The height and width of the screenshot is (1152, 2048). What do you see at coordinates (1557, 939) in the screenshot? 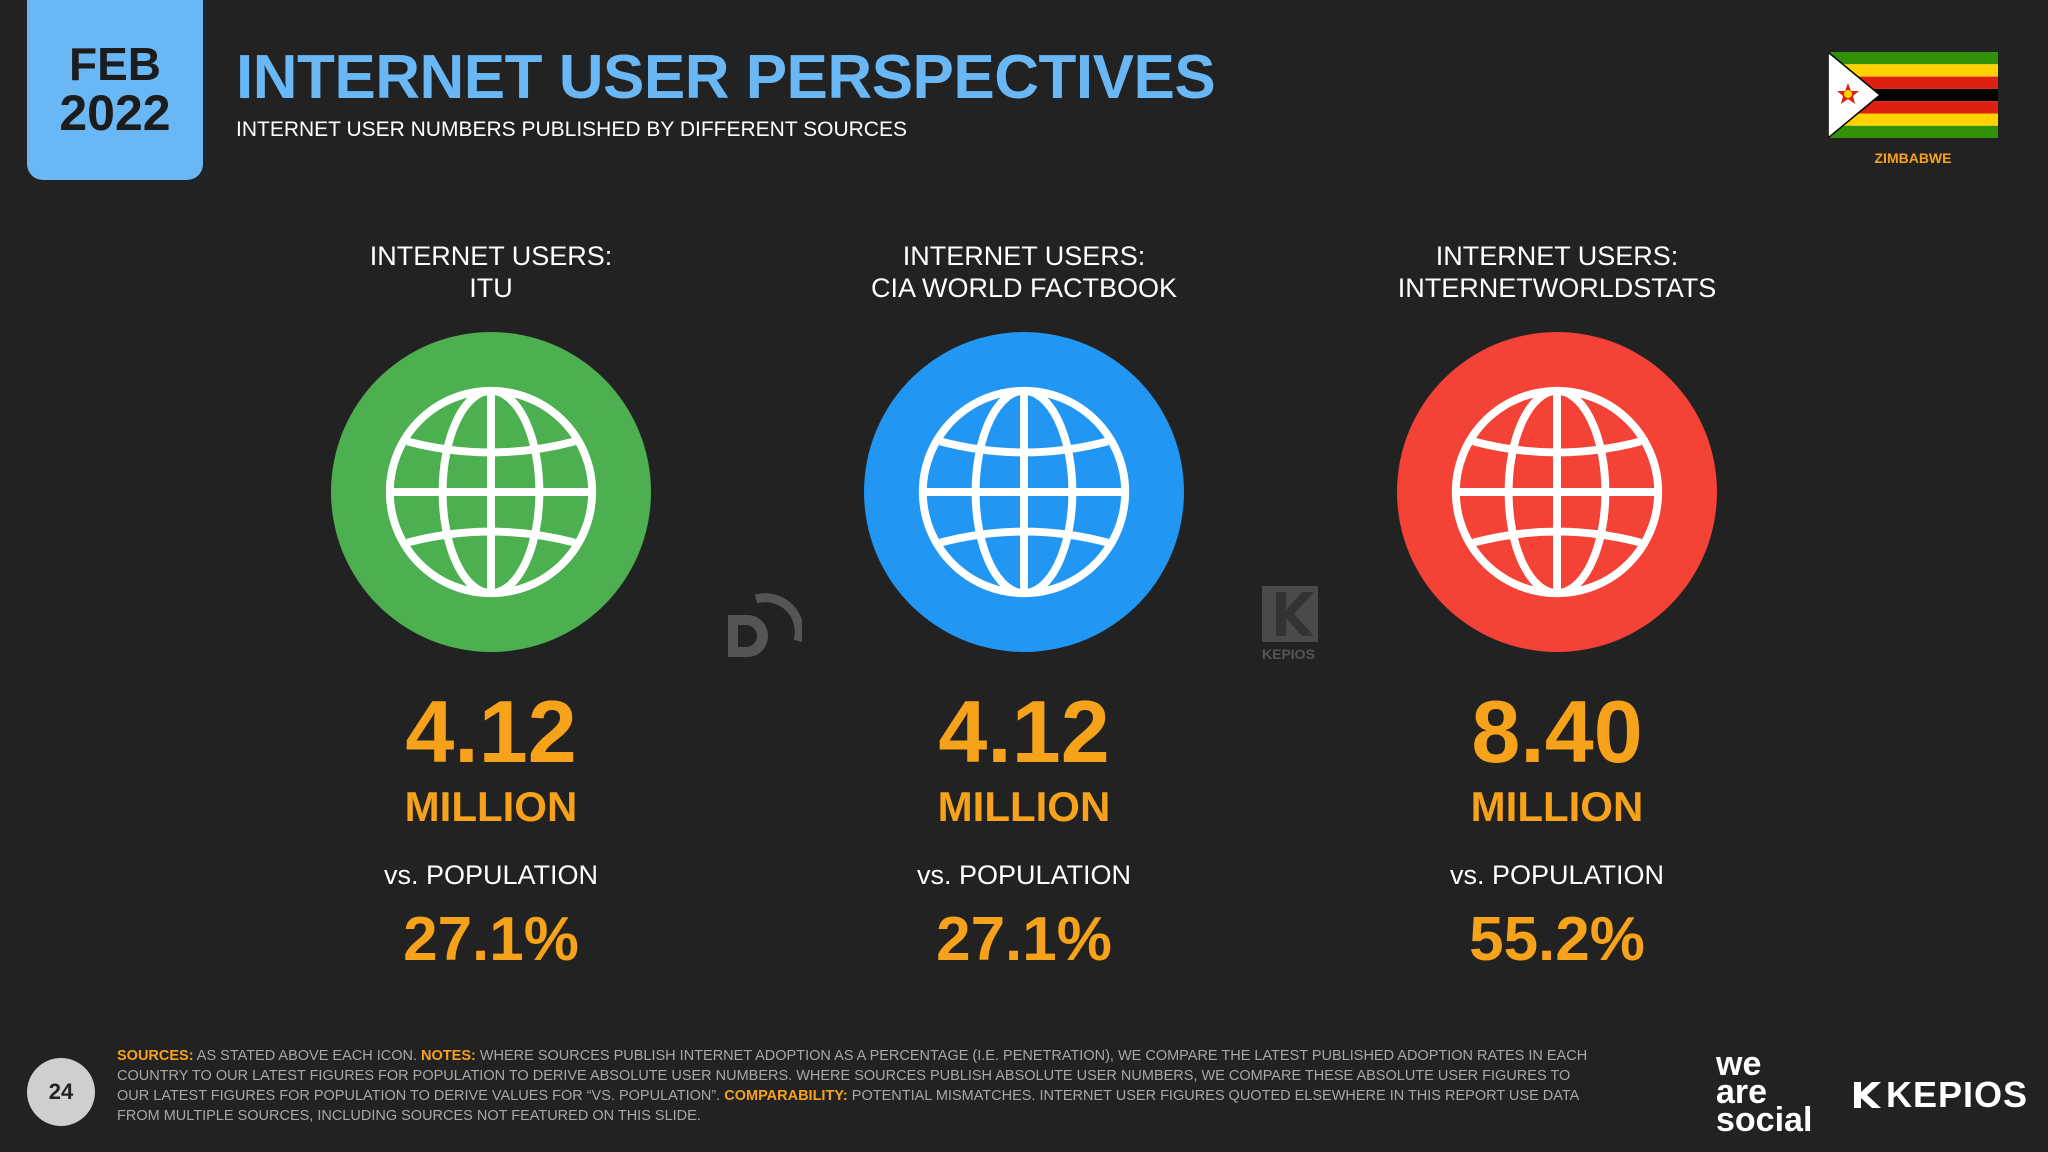
I see `population-percent: 55.2%` at bounding box center [1557, 939].